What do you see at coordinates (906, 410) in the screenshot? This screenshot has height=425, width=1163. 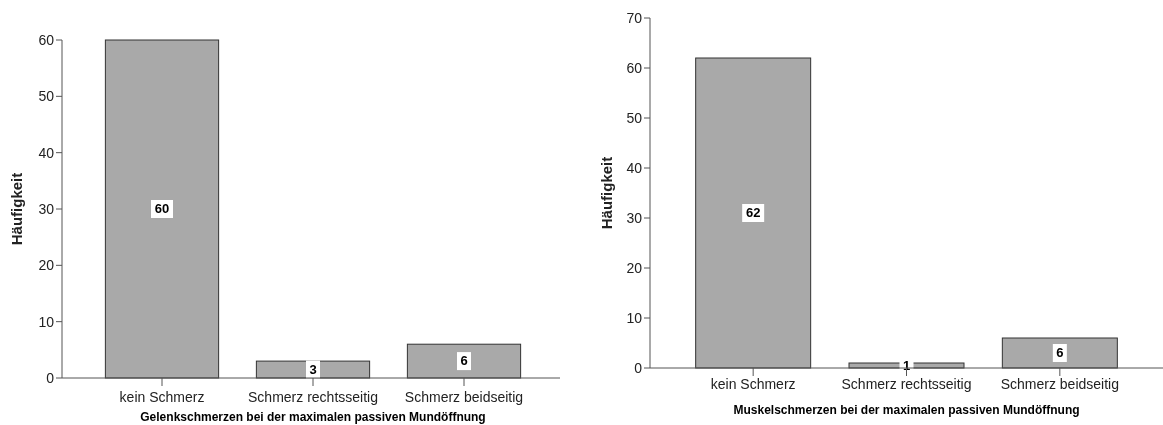 I see `x-axis-title: Muskelschmerzen bei der maximalen passiven Mundöffnung` at bounding box center [906, 410].